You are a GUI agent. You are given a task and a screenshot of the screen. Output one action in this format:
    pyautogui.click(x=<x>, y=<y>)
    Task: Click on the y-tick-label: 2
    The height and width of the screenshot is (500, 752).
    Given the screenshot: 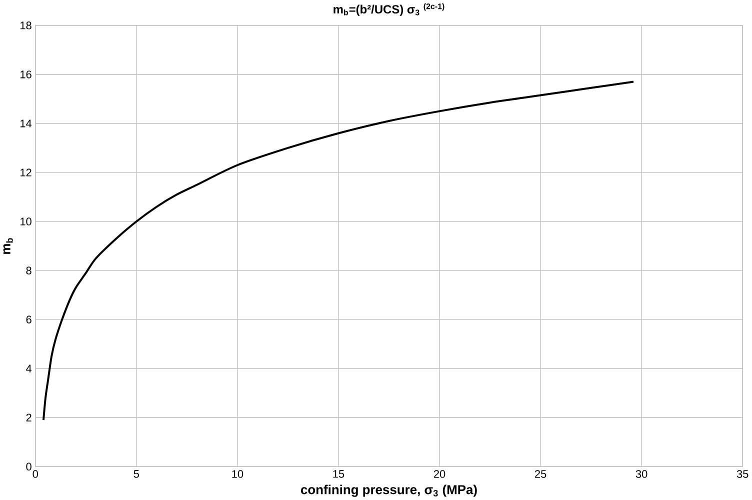 What is the action you would take?
    pyautogui.click(x=29, y=418)
    